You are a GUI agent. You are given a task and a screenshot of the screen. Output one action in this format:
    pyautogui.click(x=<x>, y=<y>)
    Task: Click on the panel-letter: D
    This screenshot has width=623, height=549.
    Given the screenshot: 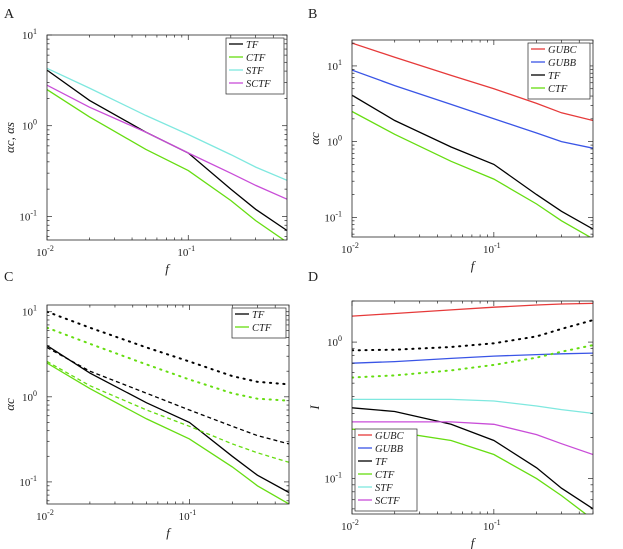 What is the action you would take?
    pyautogui.click(x=313, y=277)
    